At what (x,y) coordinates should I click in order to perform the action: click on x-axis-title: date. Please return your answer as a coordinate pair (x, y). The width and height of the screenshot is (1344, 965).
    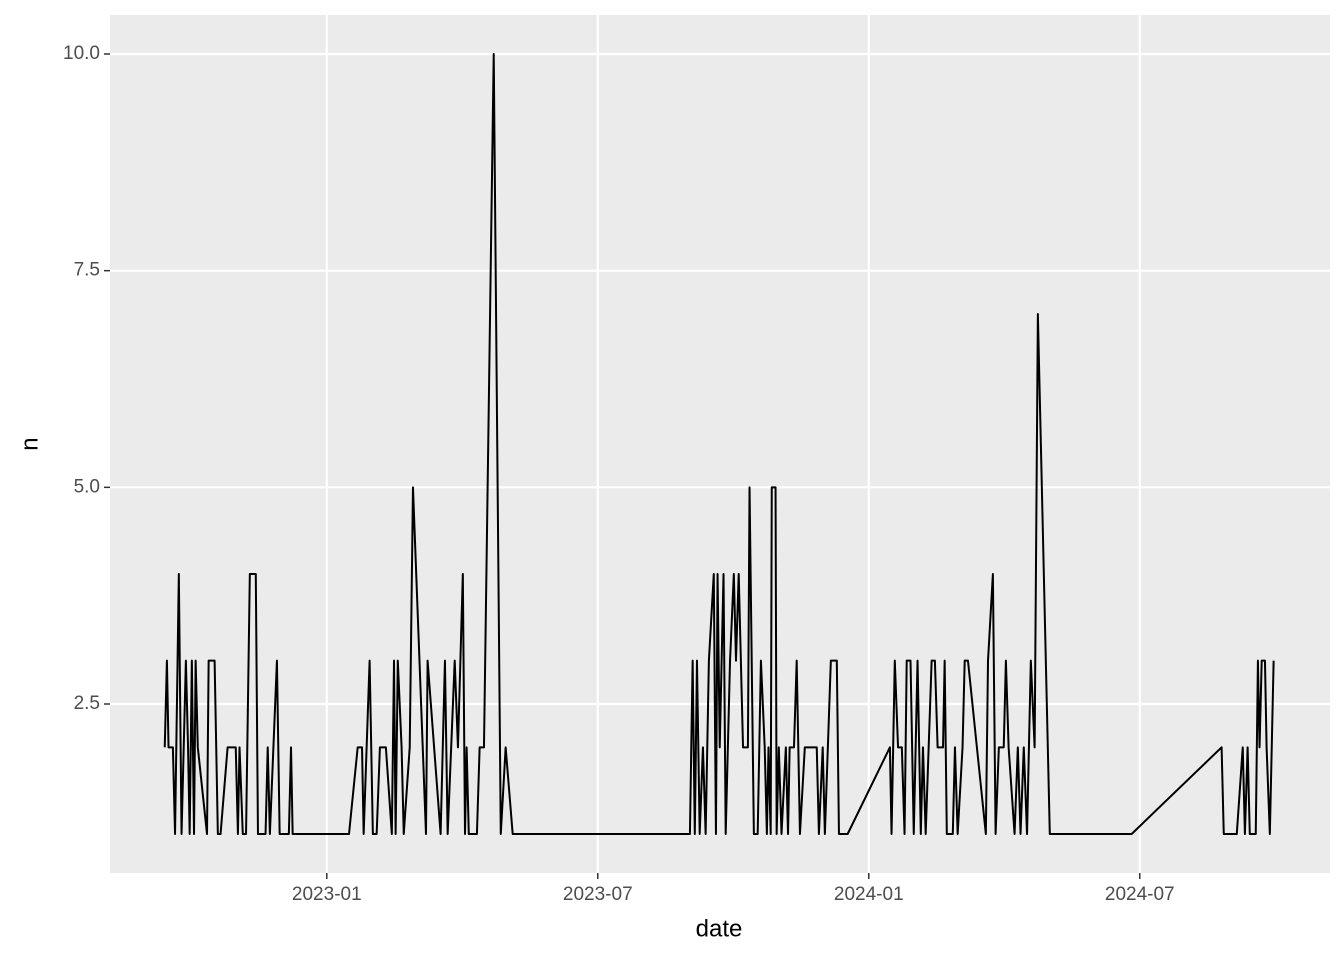
    Looking at the image, I should click on (719, 928).